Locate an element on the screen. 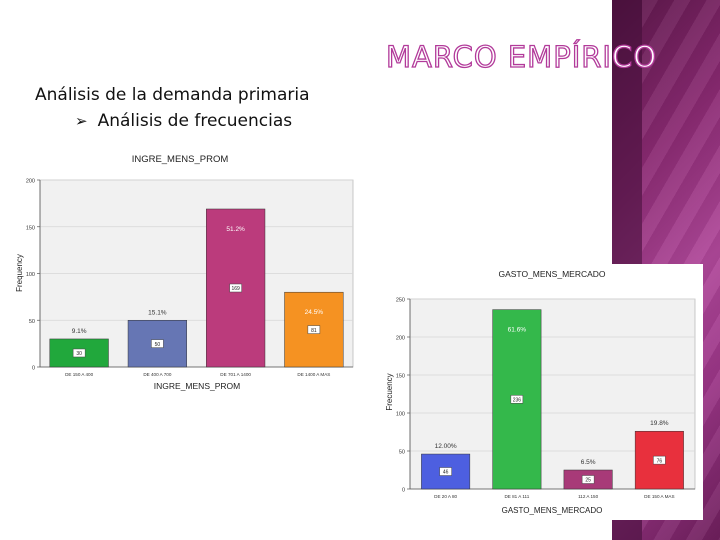  c2-percent-label: 61.6% is located at coordinates (517, 330).